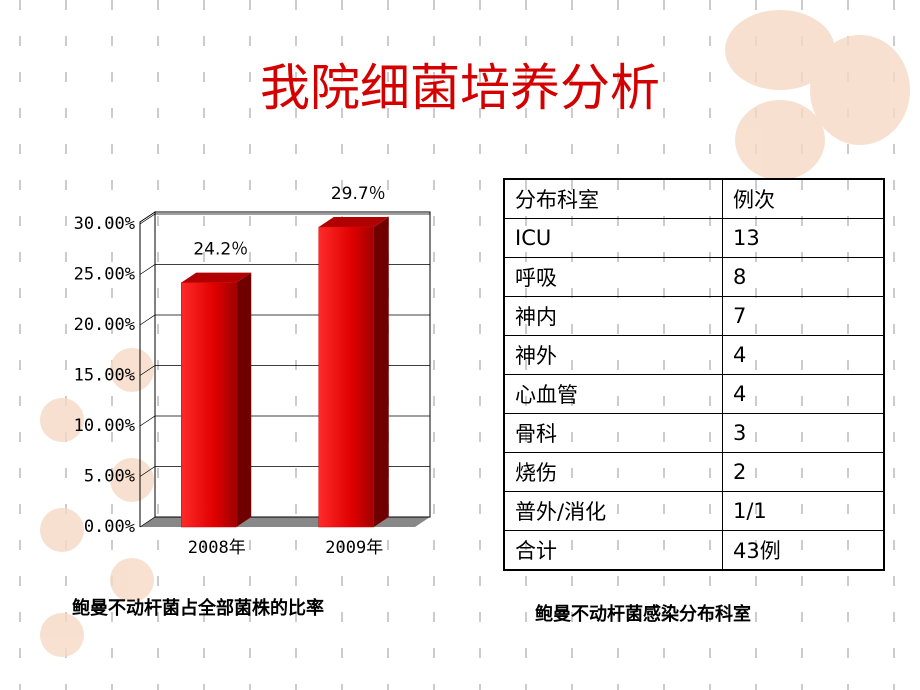 This screenshot has width=920, height=690. Describe the element at coordinates (803, 316) in the screenshot. I see `table-cell: 7` at that location.